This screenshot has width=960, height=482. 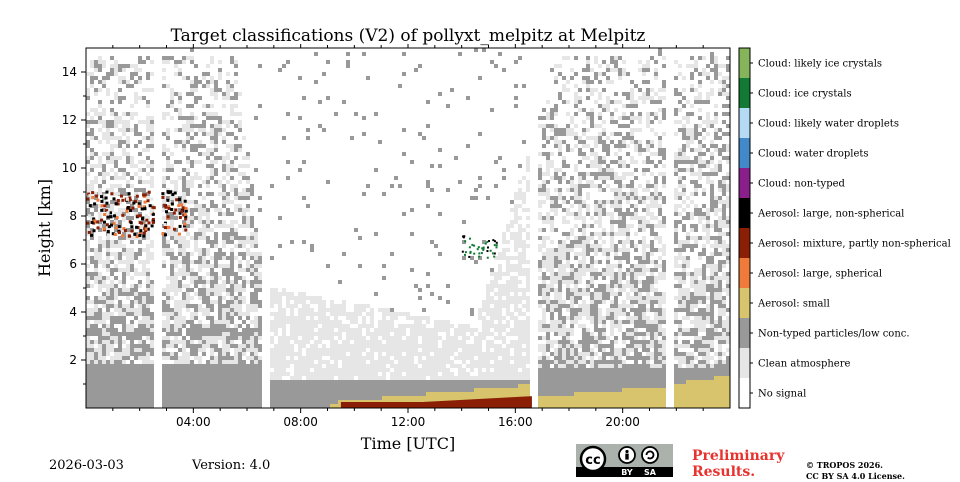 I want to click on by-icon-body, so click(x=626, y=457).